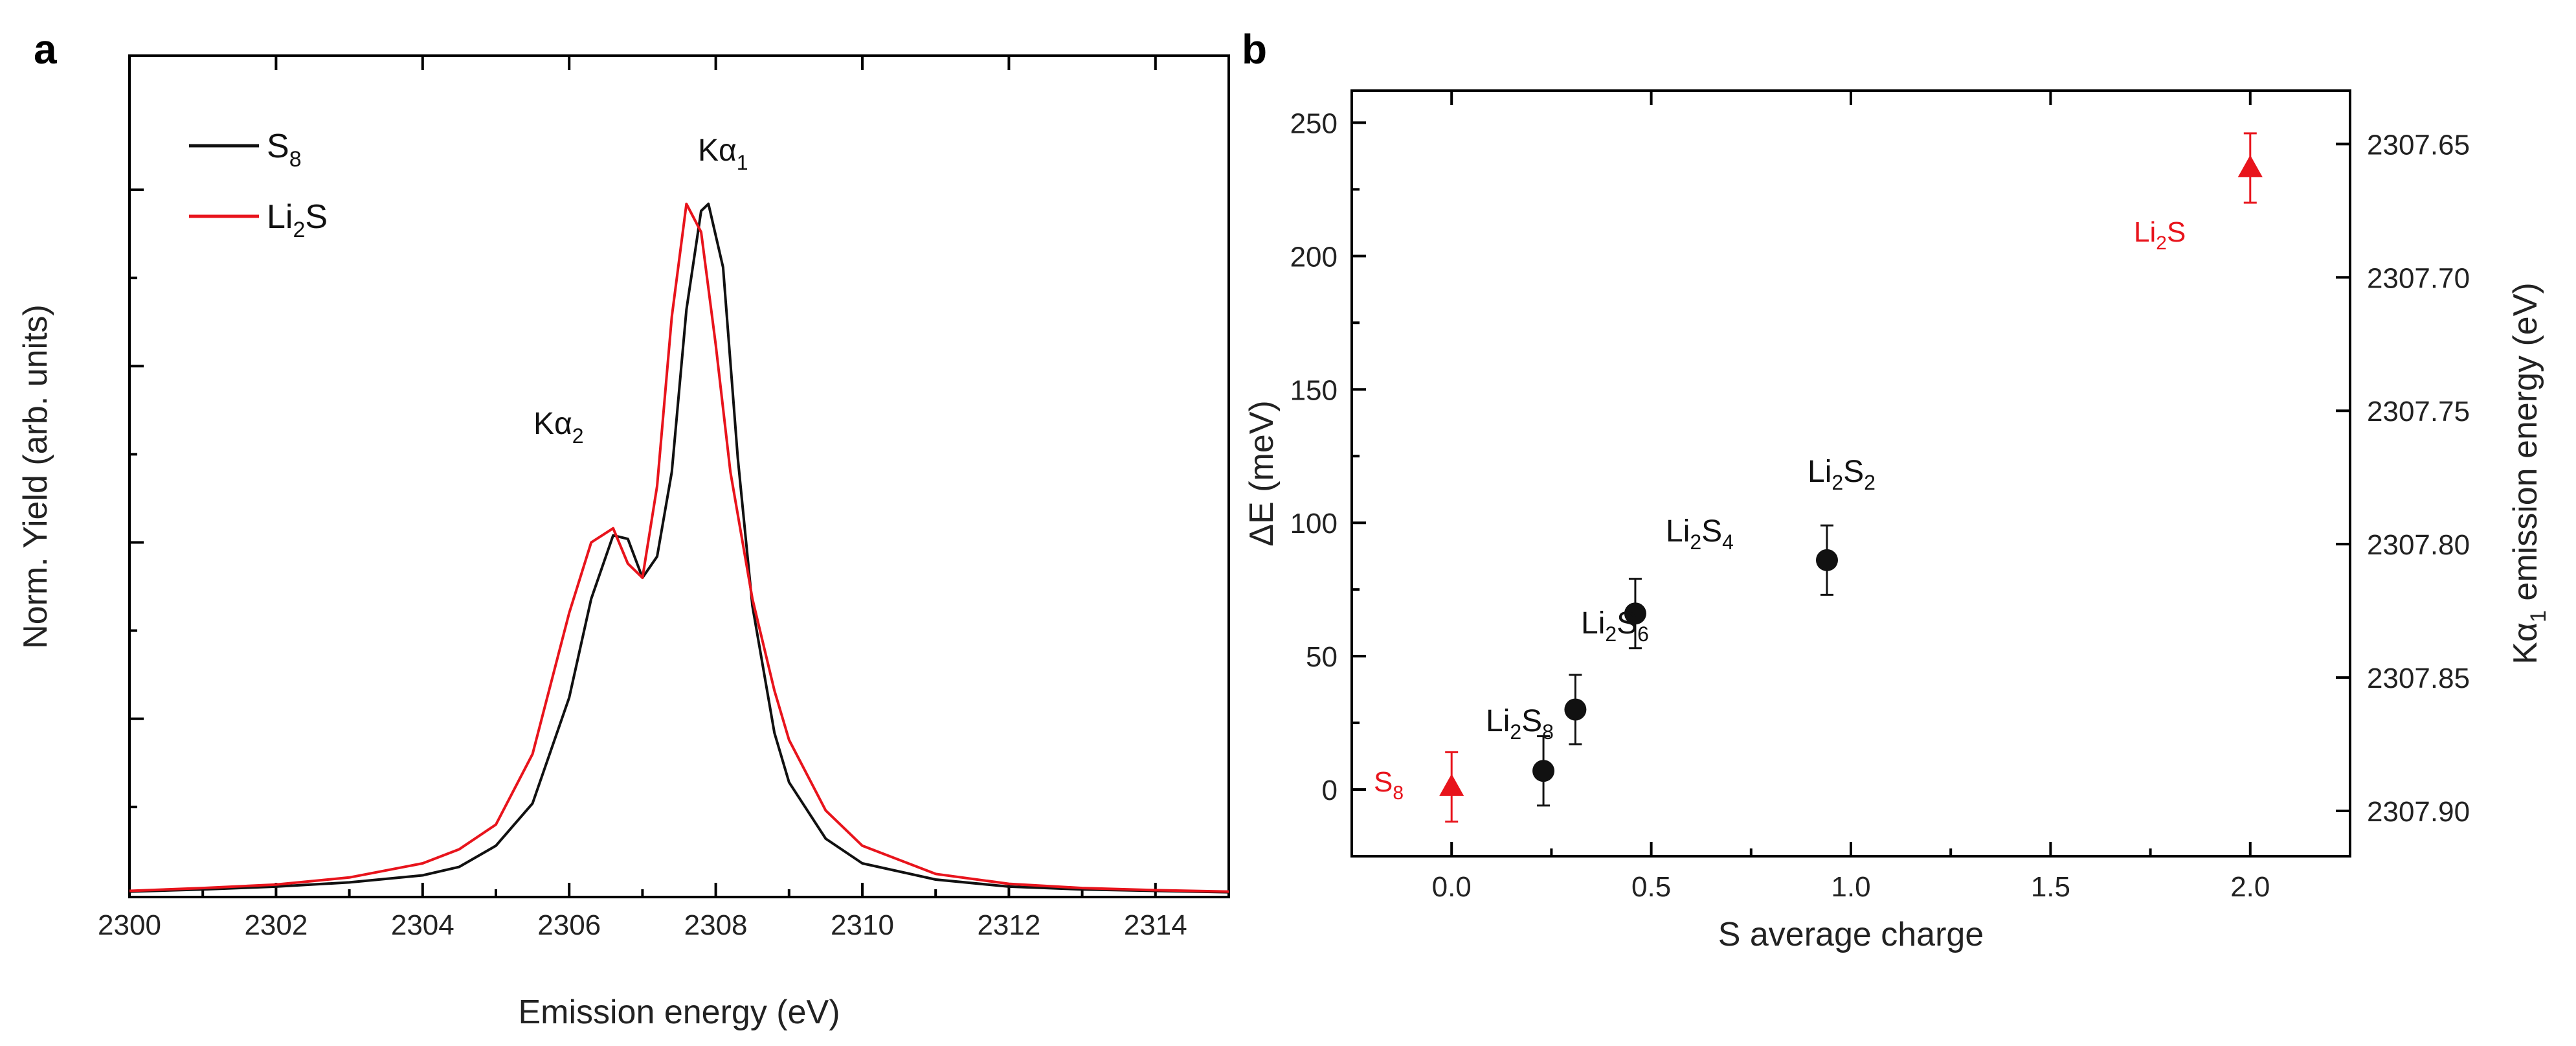 This screenshot has width=2576, height=1046. What do you see at coordinates (2051, 887) in the screenshot?
I see `x-tick-label-b: 1.5` at bounding box center [2051, 887].